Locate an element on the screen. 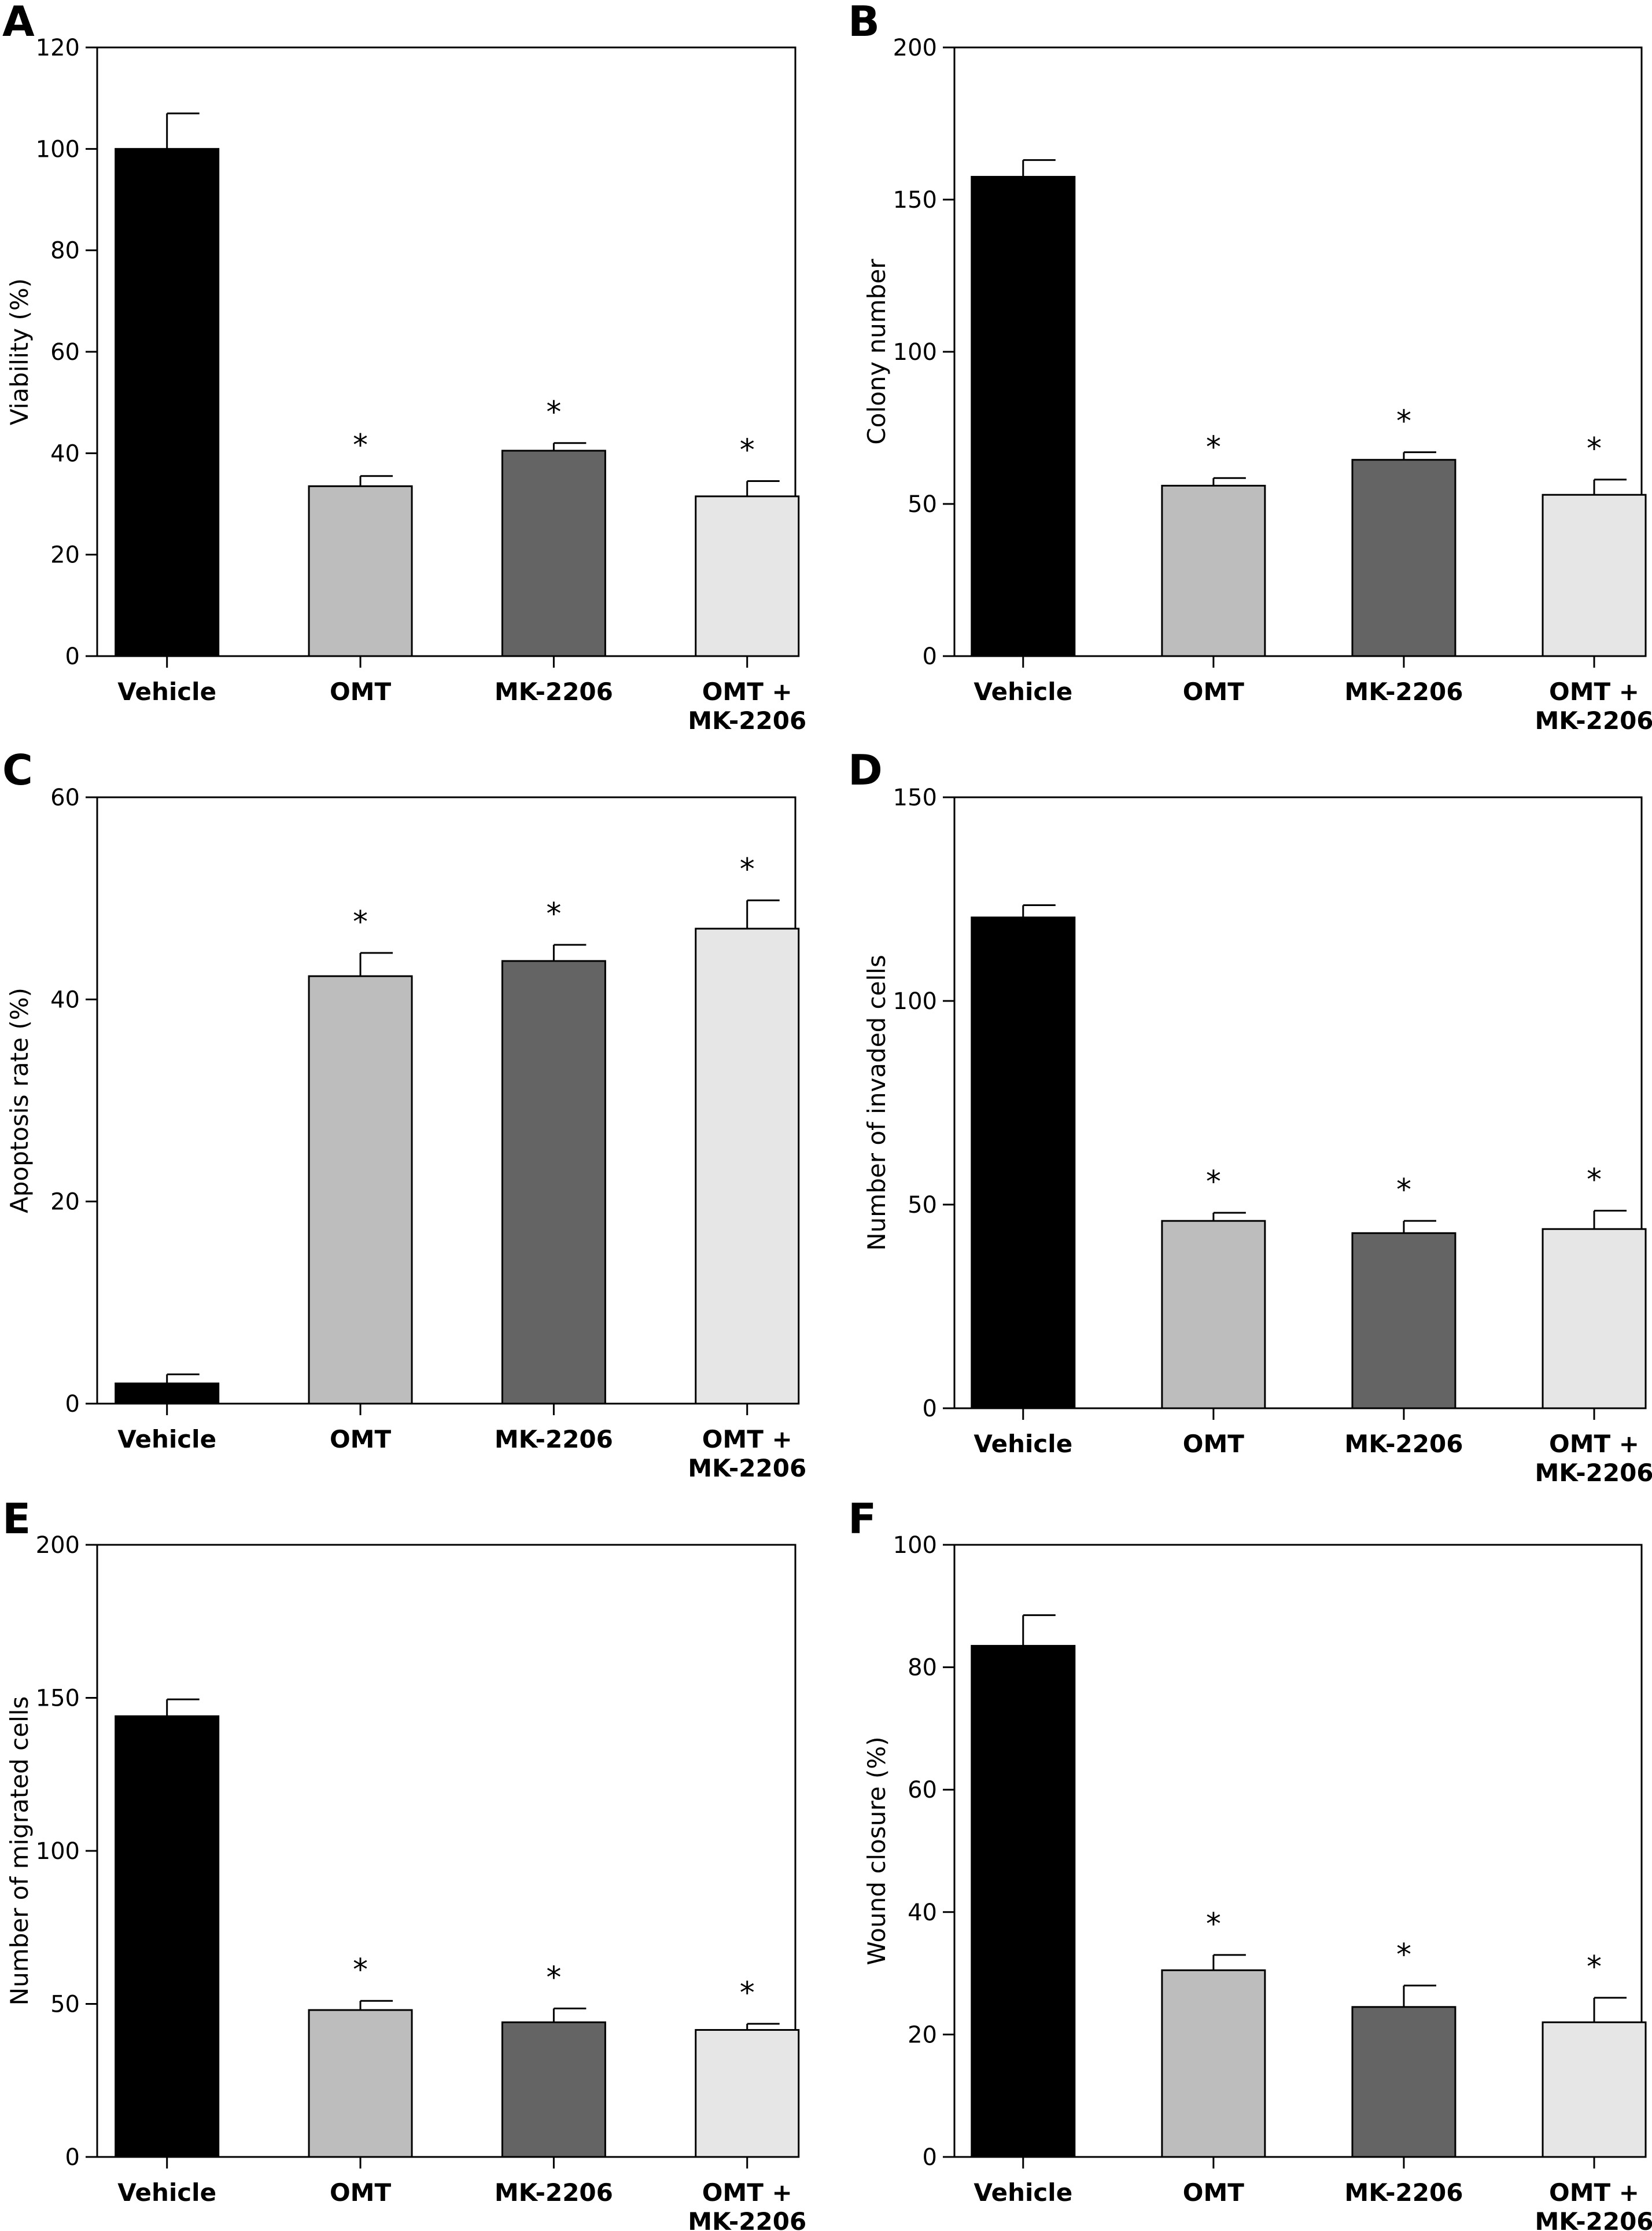 The image size is (1652, 2231). y-axis-label: Apoptosis rate (%) is located at coordinates (19, 1101).